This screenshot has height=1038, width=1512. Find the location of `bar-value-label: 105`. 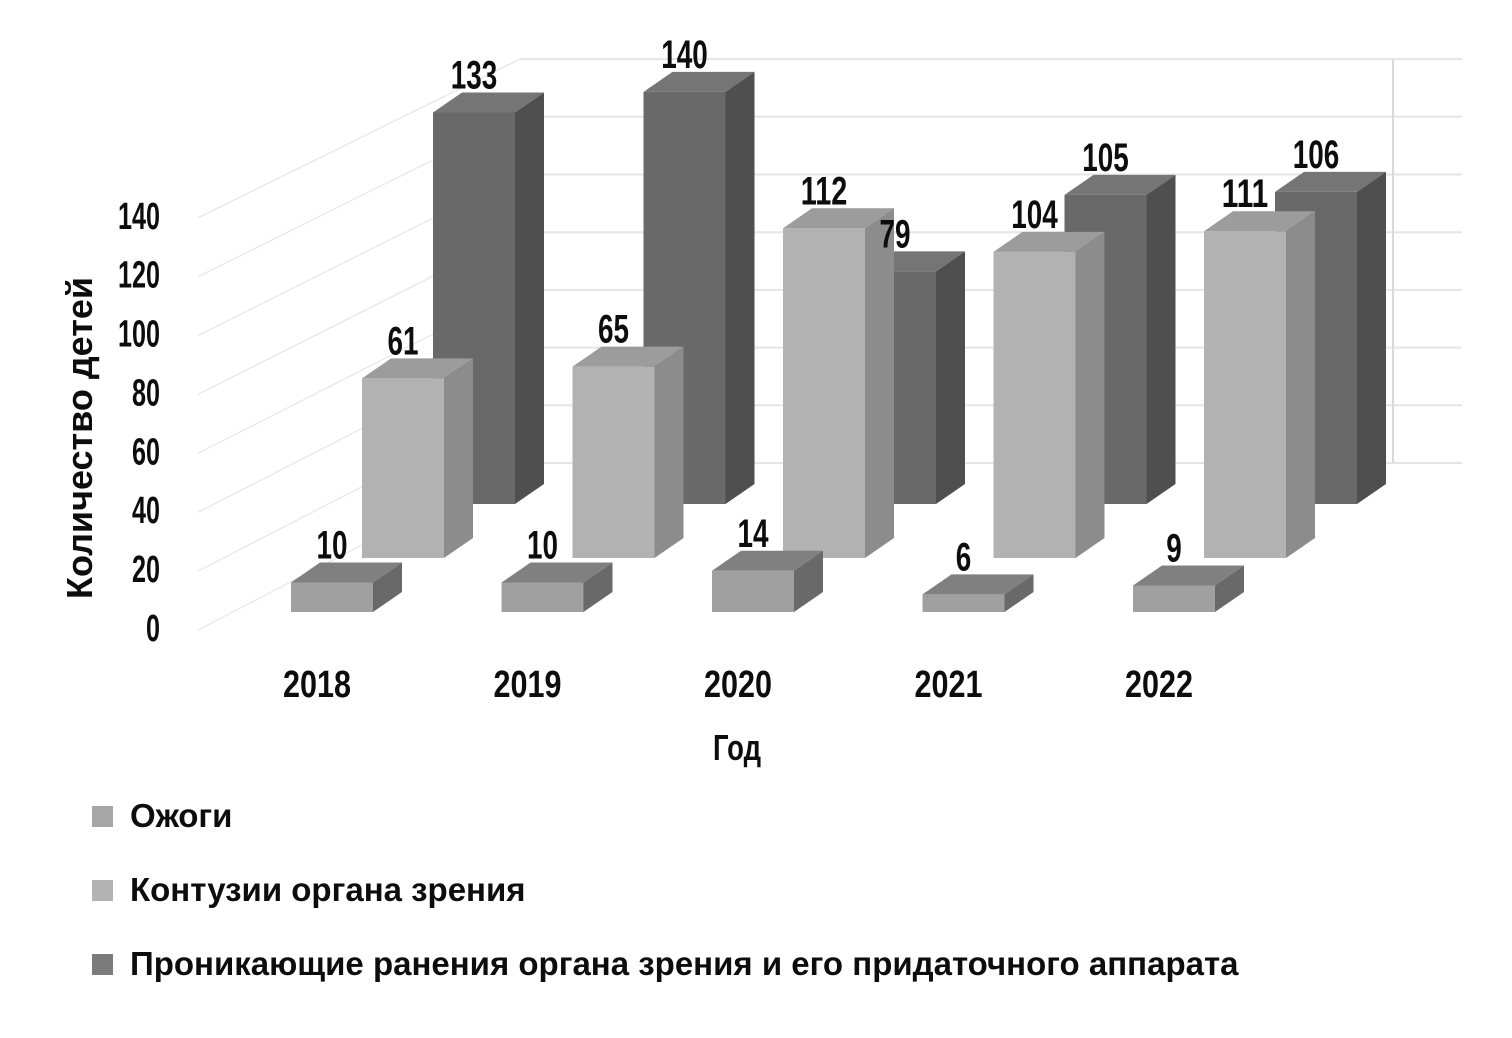

bar-value-label: 105 is located at coordinates (1105, 158).